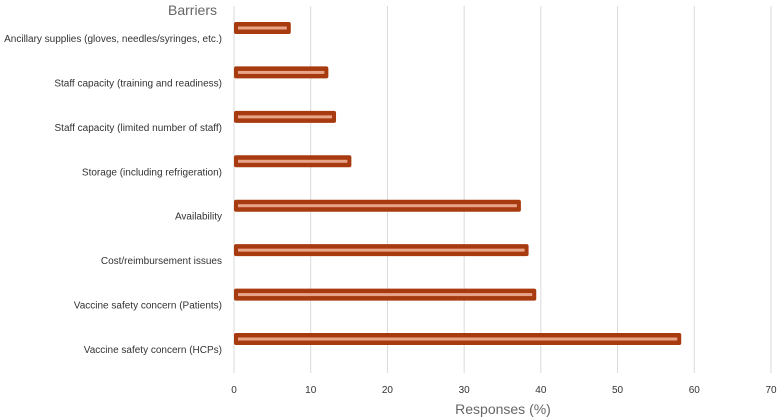 This screenshot has width=778, height=419. Describe the element at coordinates (311, 390) in the screenshot. I see `x-tick-label: 10` at that location.